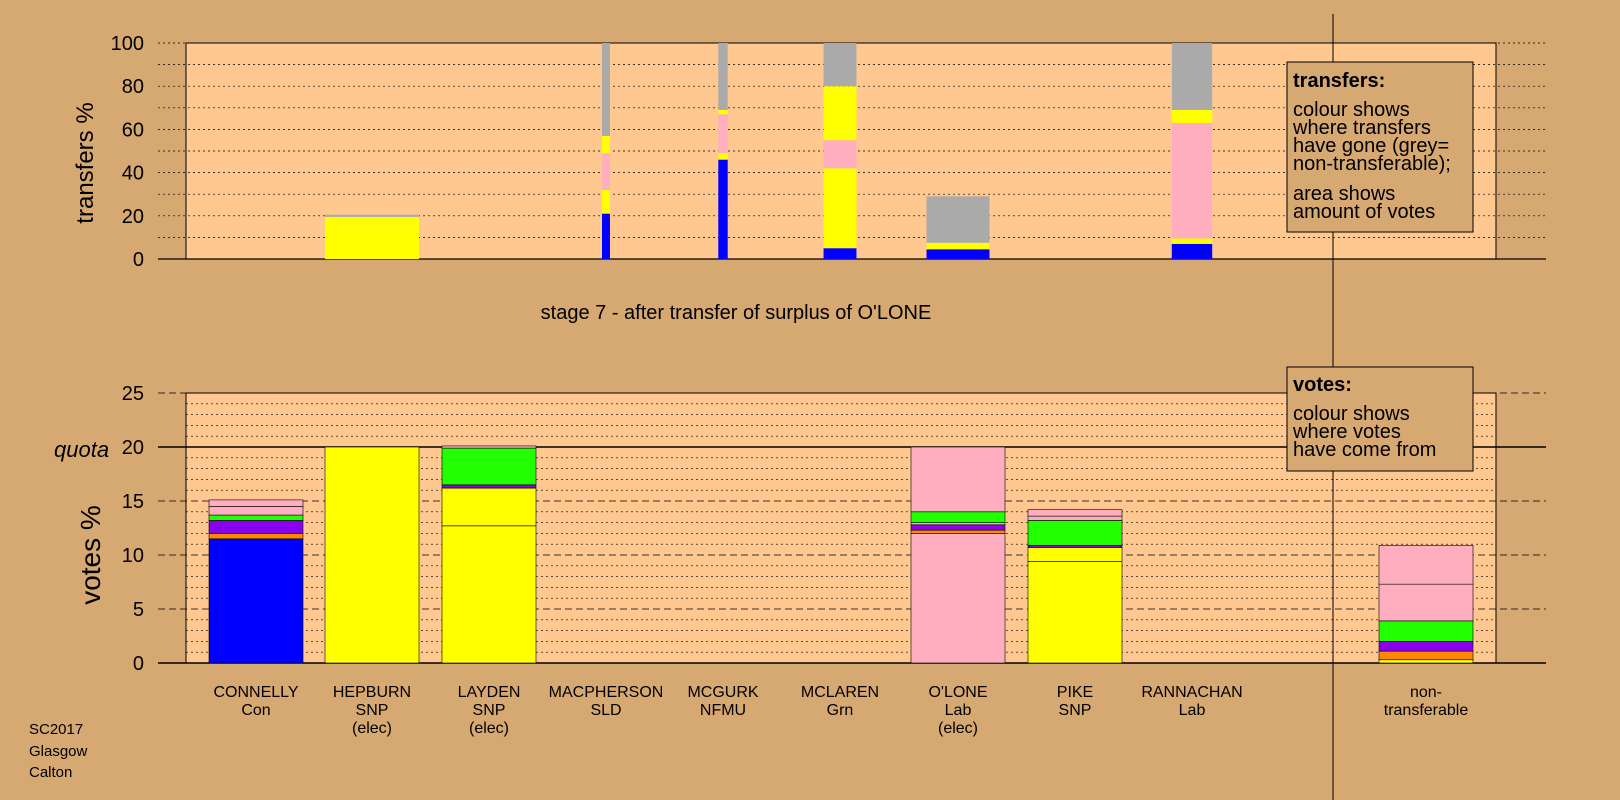  I want to click on footer-line: Glasgow, so click(58, 751).